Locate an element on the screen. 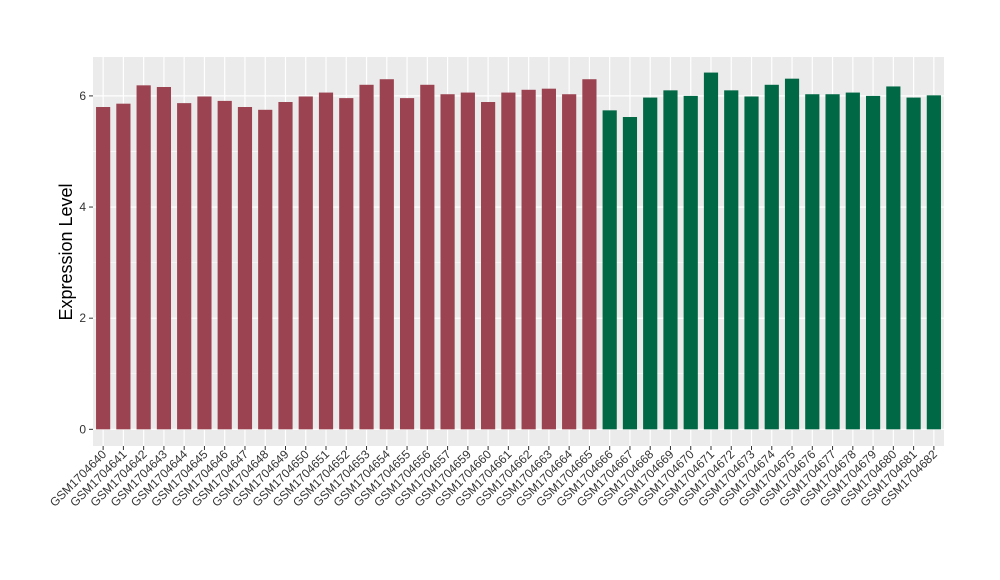 The image size is (1000, 580). bar-GSM1704653 is located at coordinates (366, 257).